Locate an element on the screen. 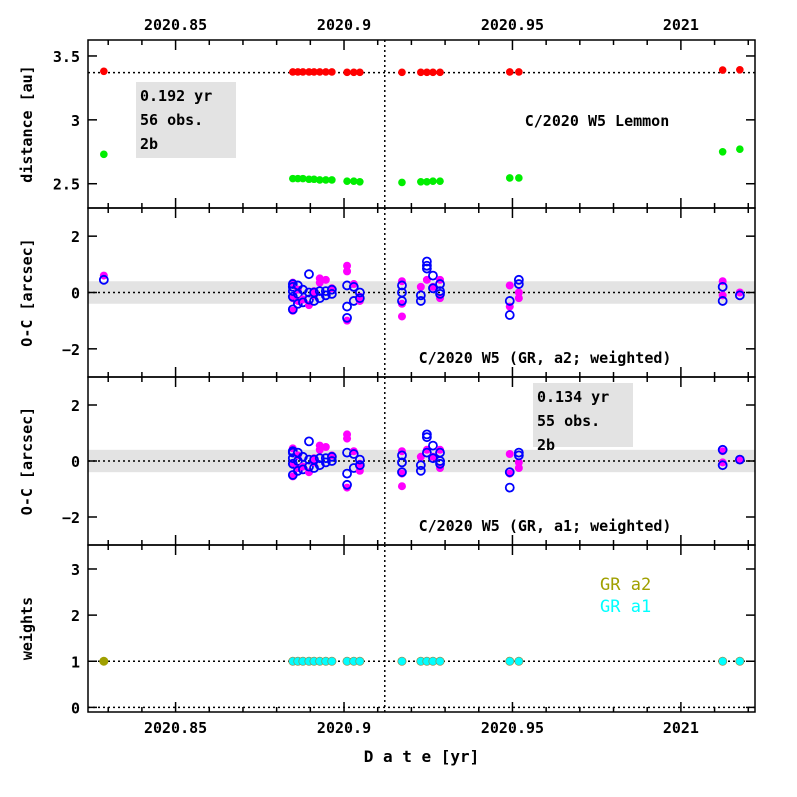 This screenshot has width=797, height=797. x-tick-label-bottom: 2020.95 is located at coordinates (512, 728).